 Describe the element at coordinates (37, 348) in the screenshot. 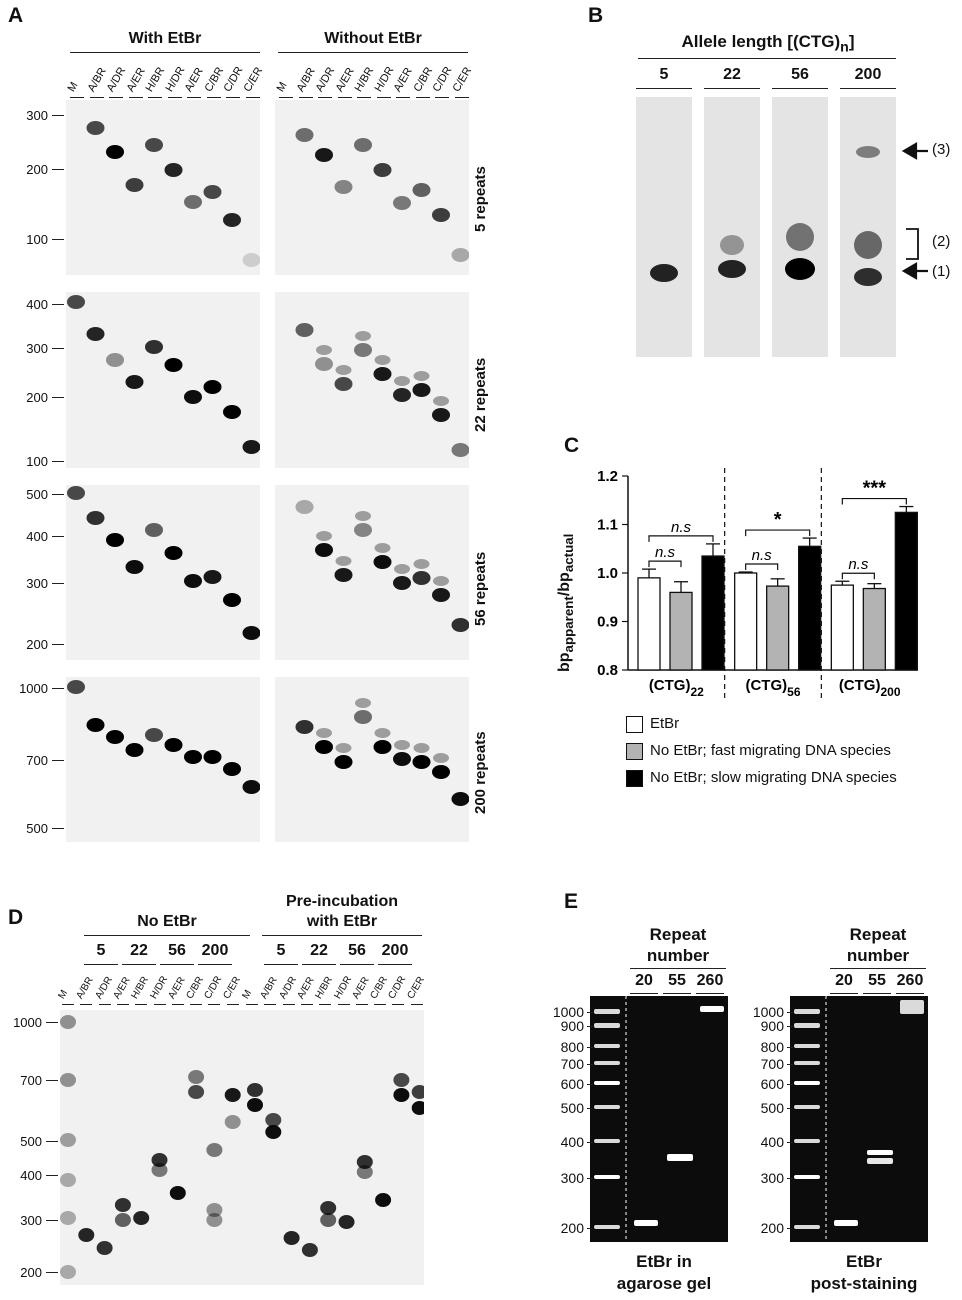

I see `a-row2-tick-300: 300` at that location.